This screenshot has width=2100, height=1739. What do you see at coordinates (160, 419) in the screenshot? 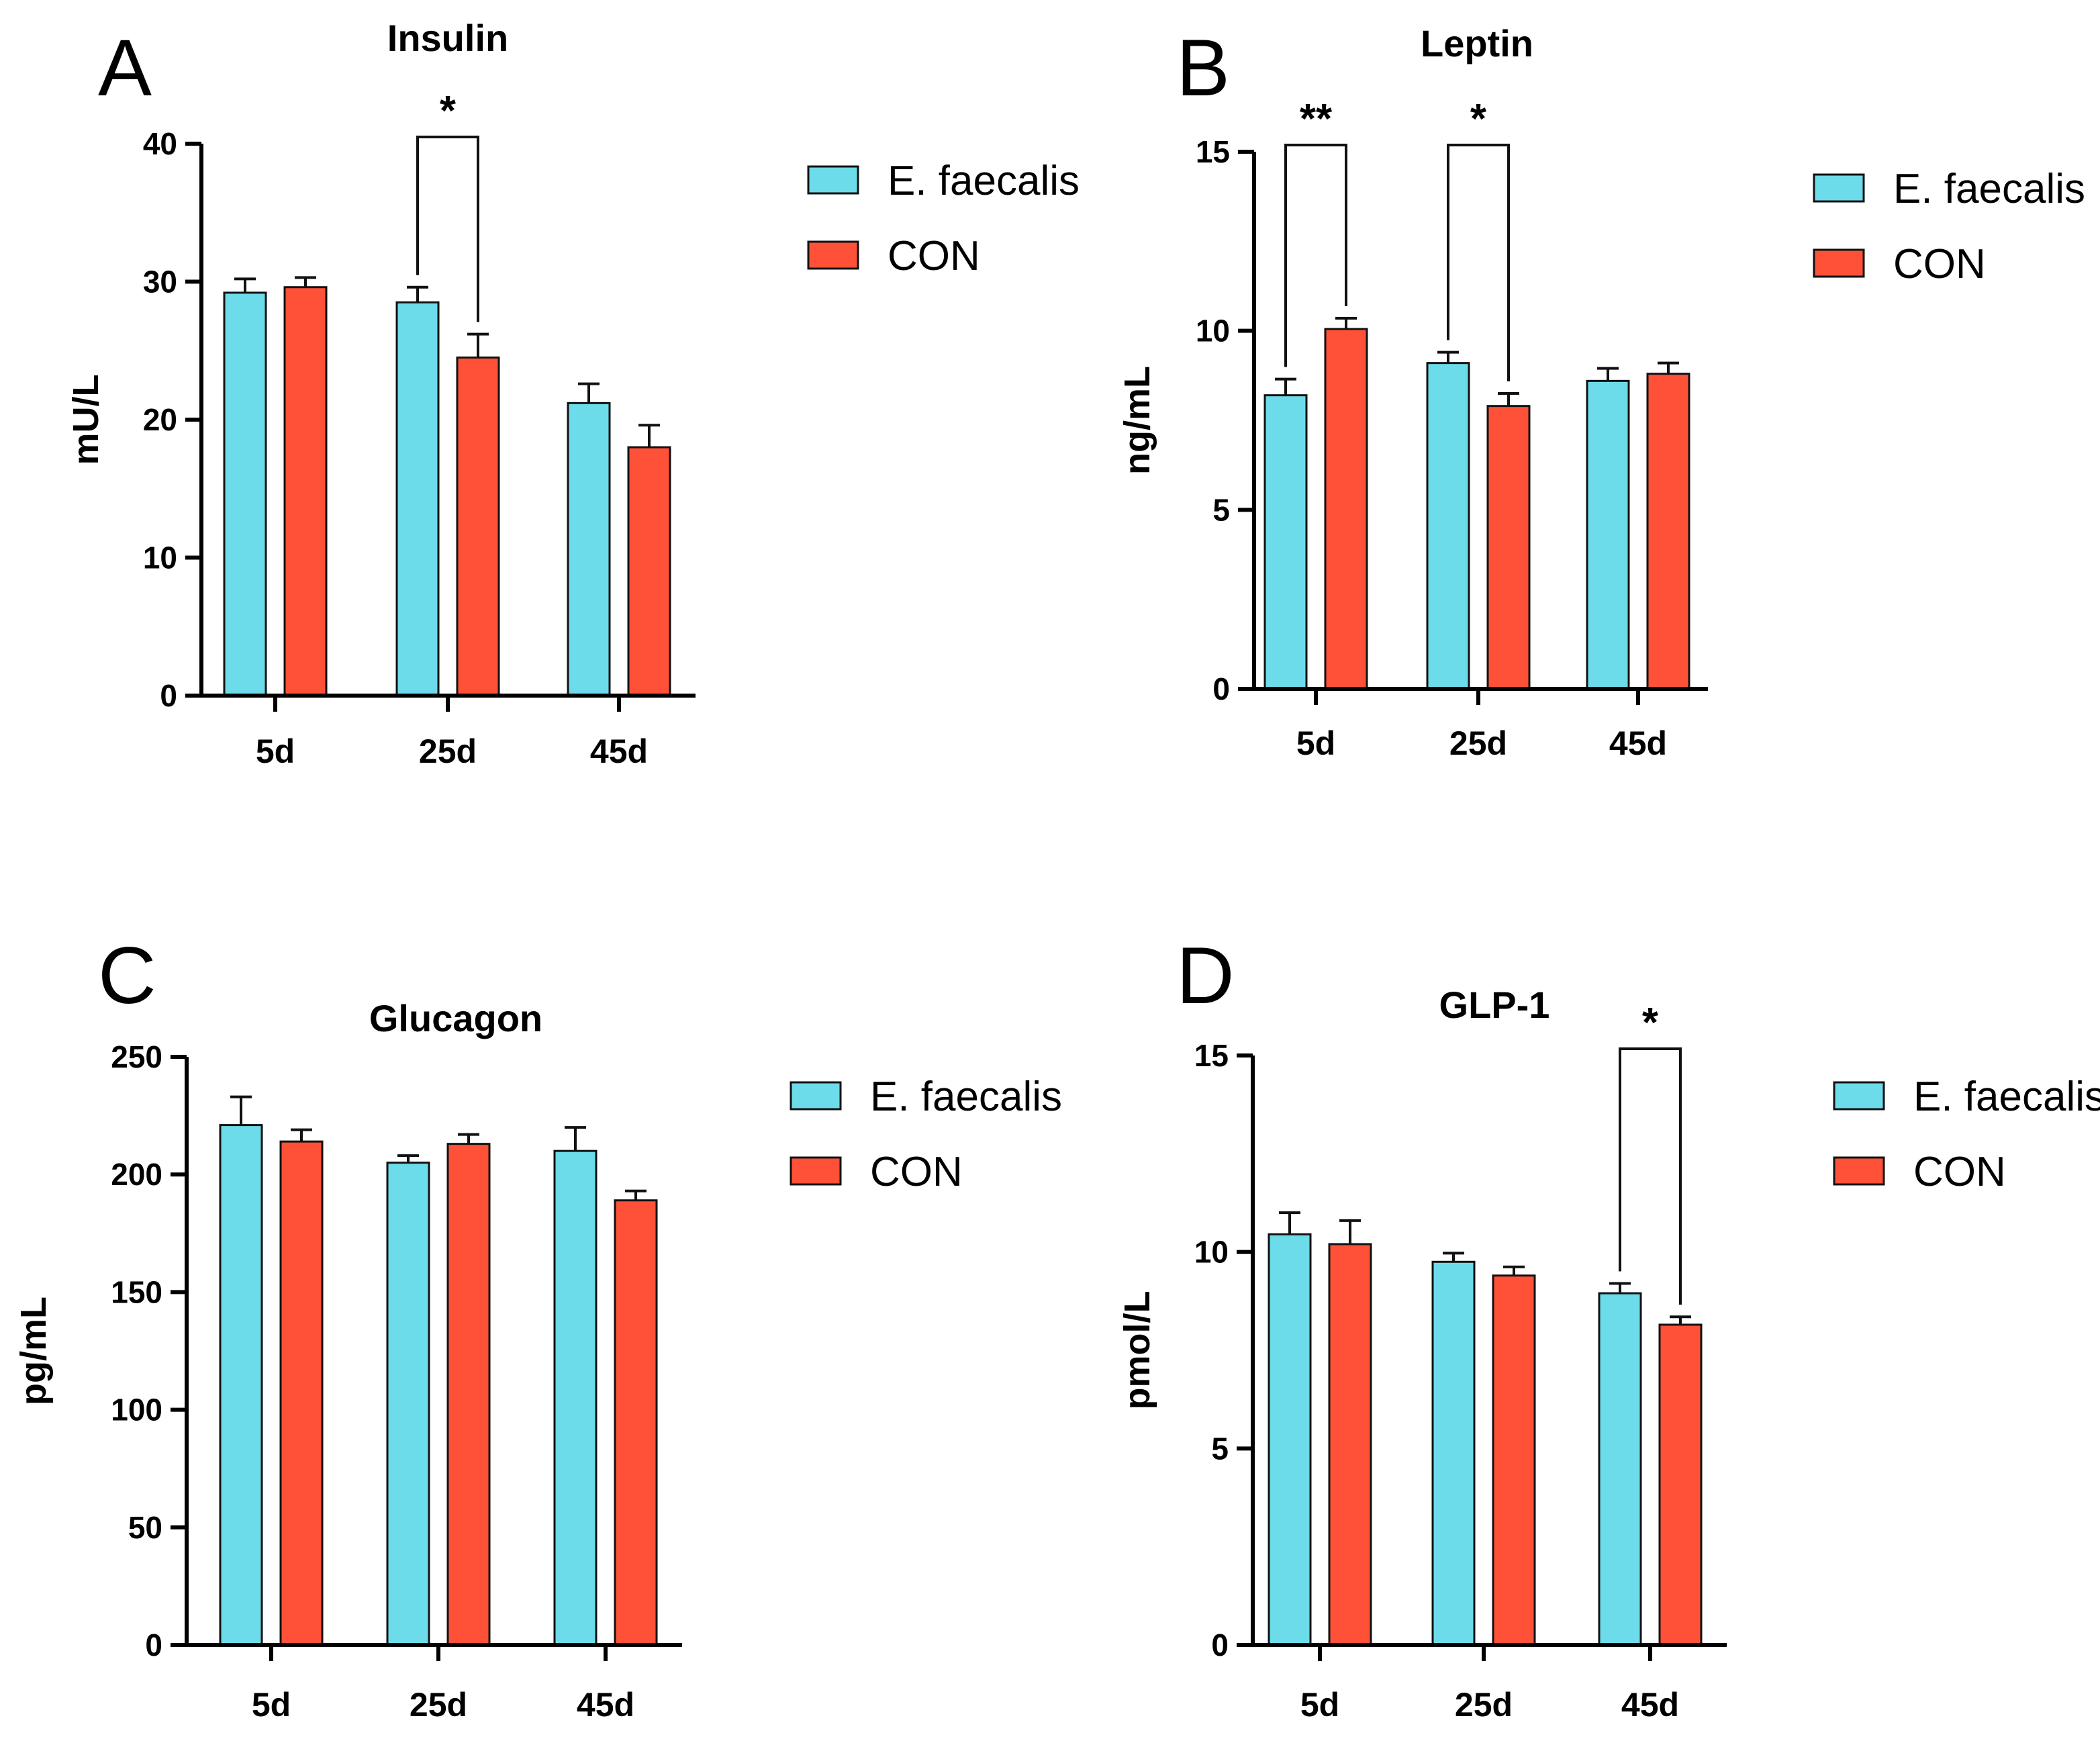
I see `y-tick-label: 20` at bounding box center [160, 419].